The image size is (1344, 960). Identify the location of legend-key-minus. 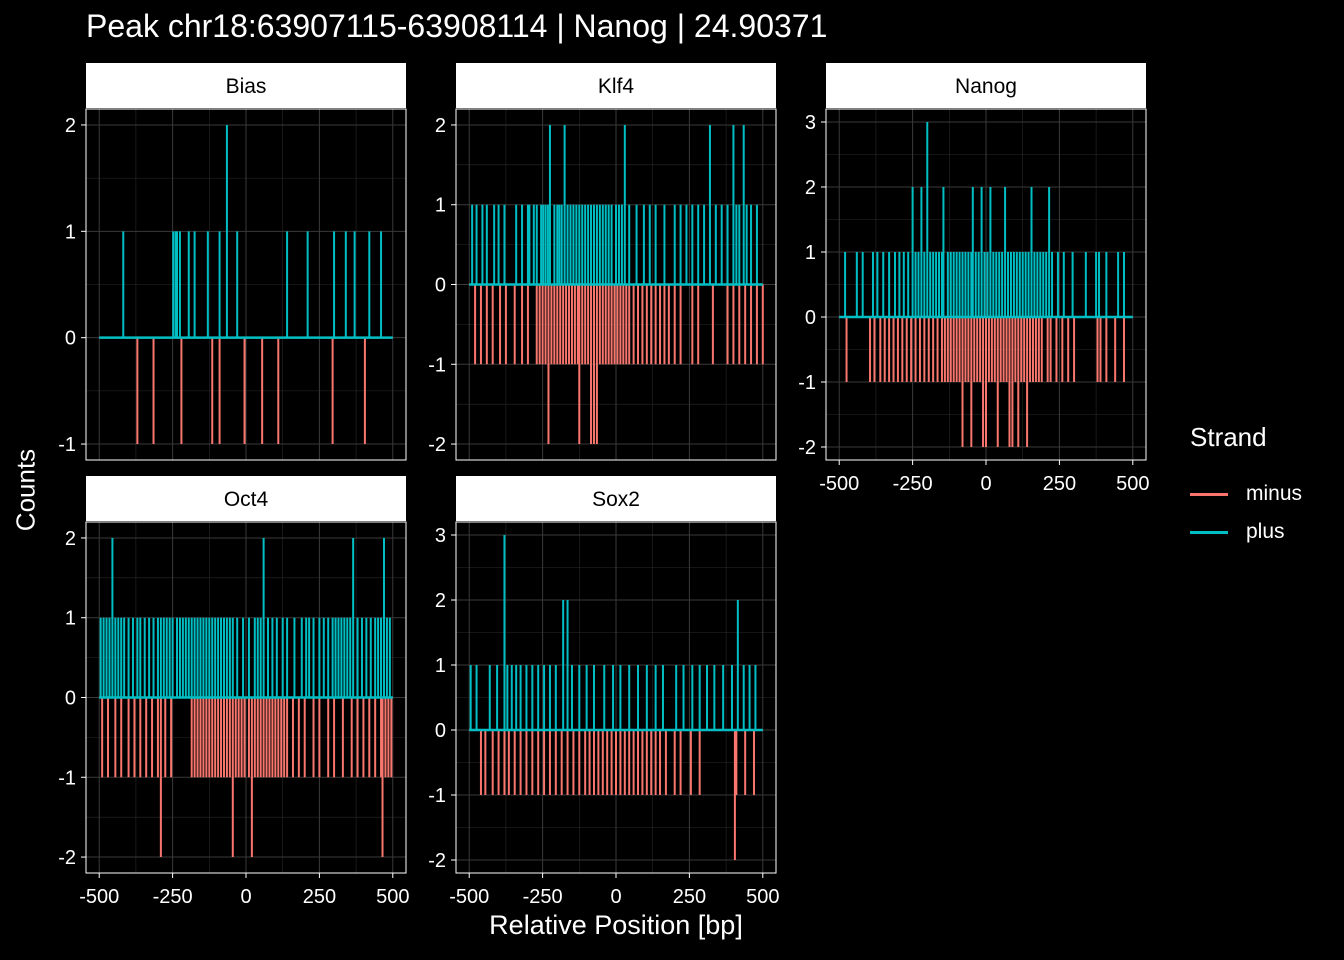
(1209, 494).